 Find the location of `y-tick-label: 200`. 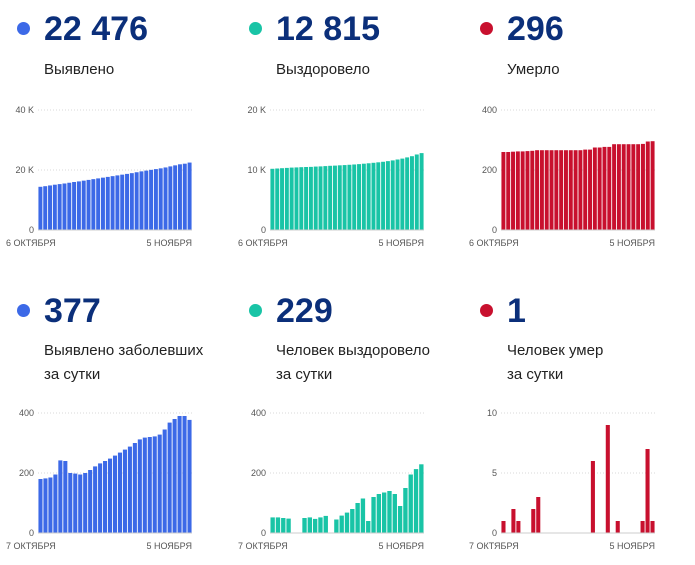

y-tick-label: 200 is located at coordinates (489, 170).